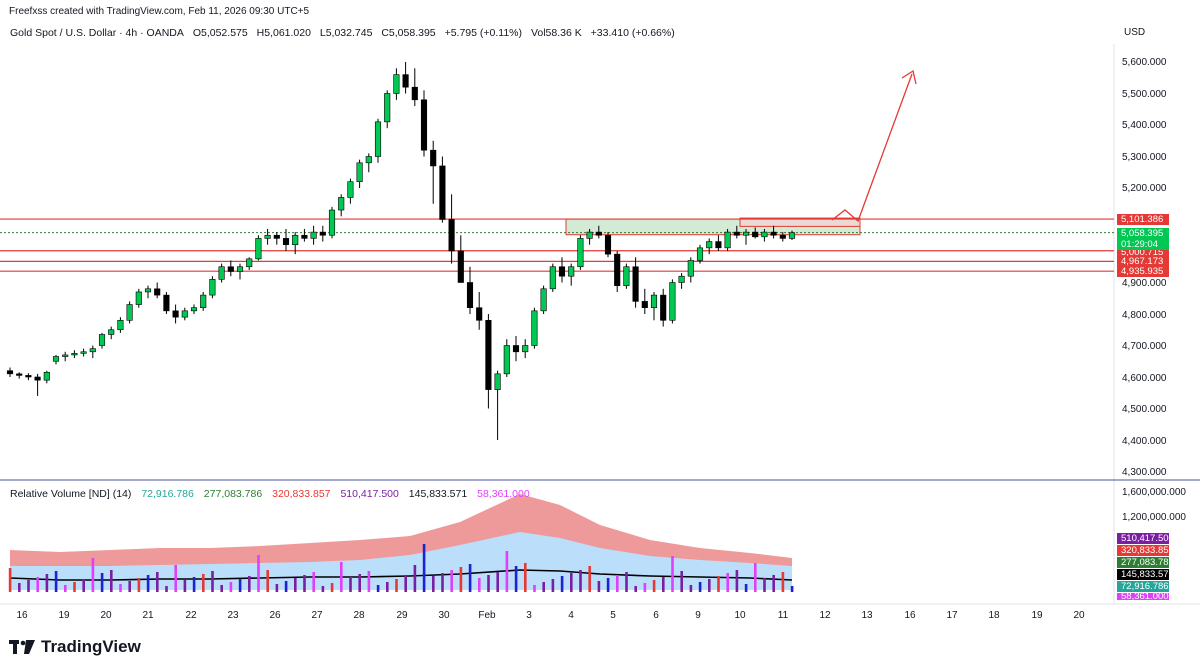  I want to click on volume-value: Vol58.36 K, so click(556, 33).